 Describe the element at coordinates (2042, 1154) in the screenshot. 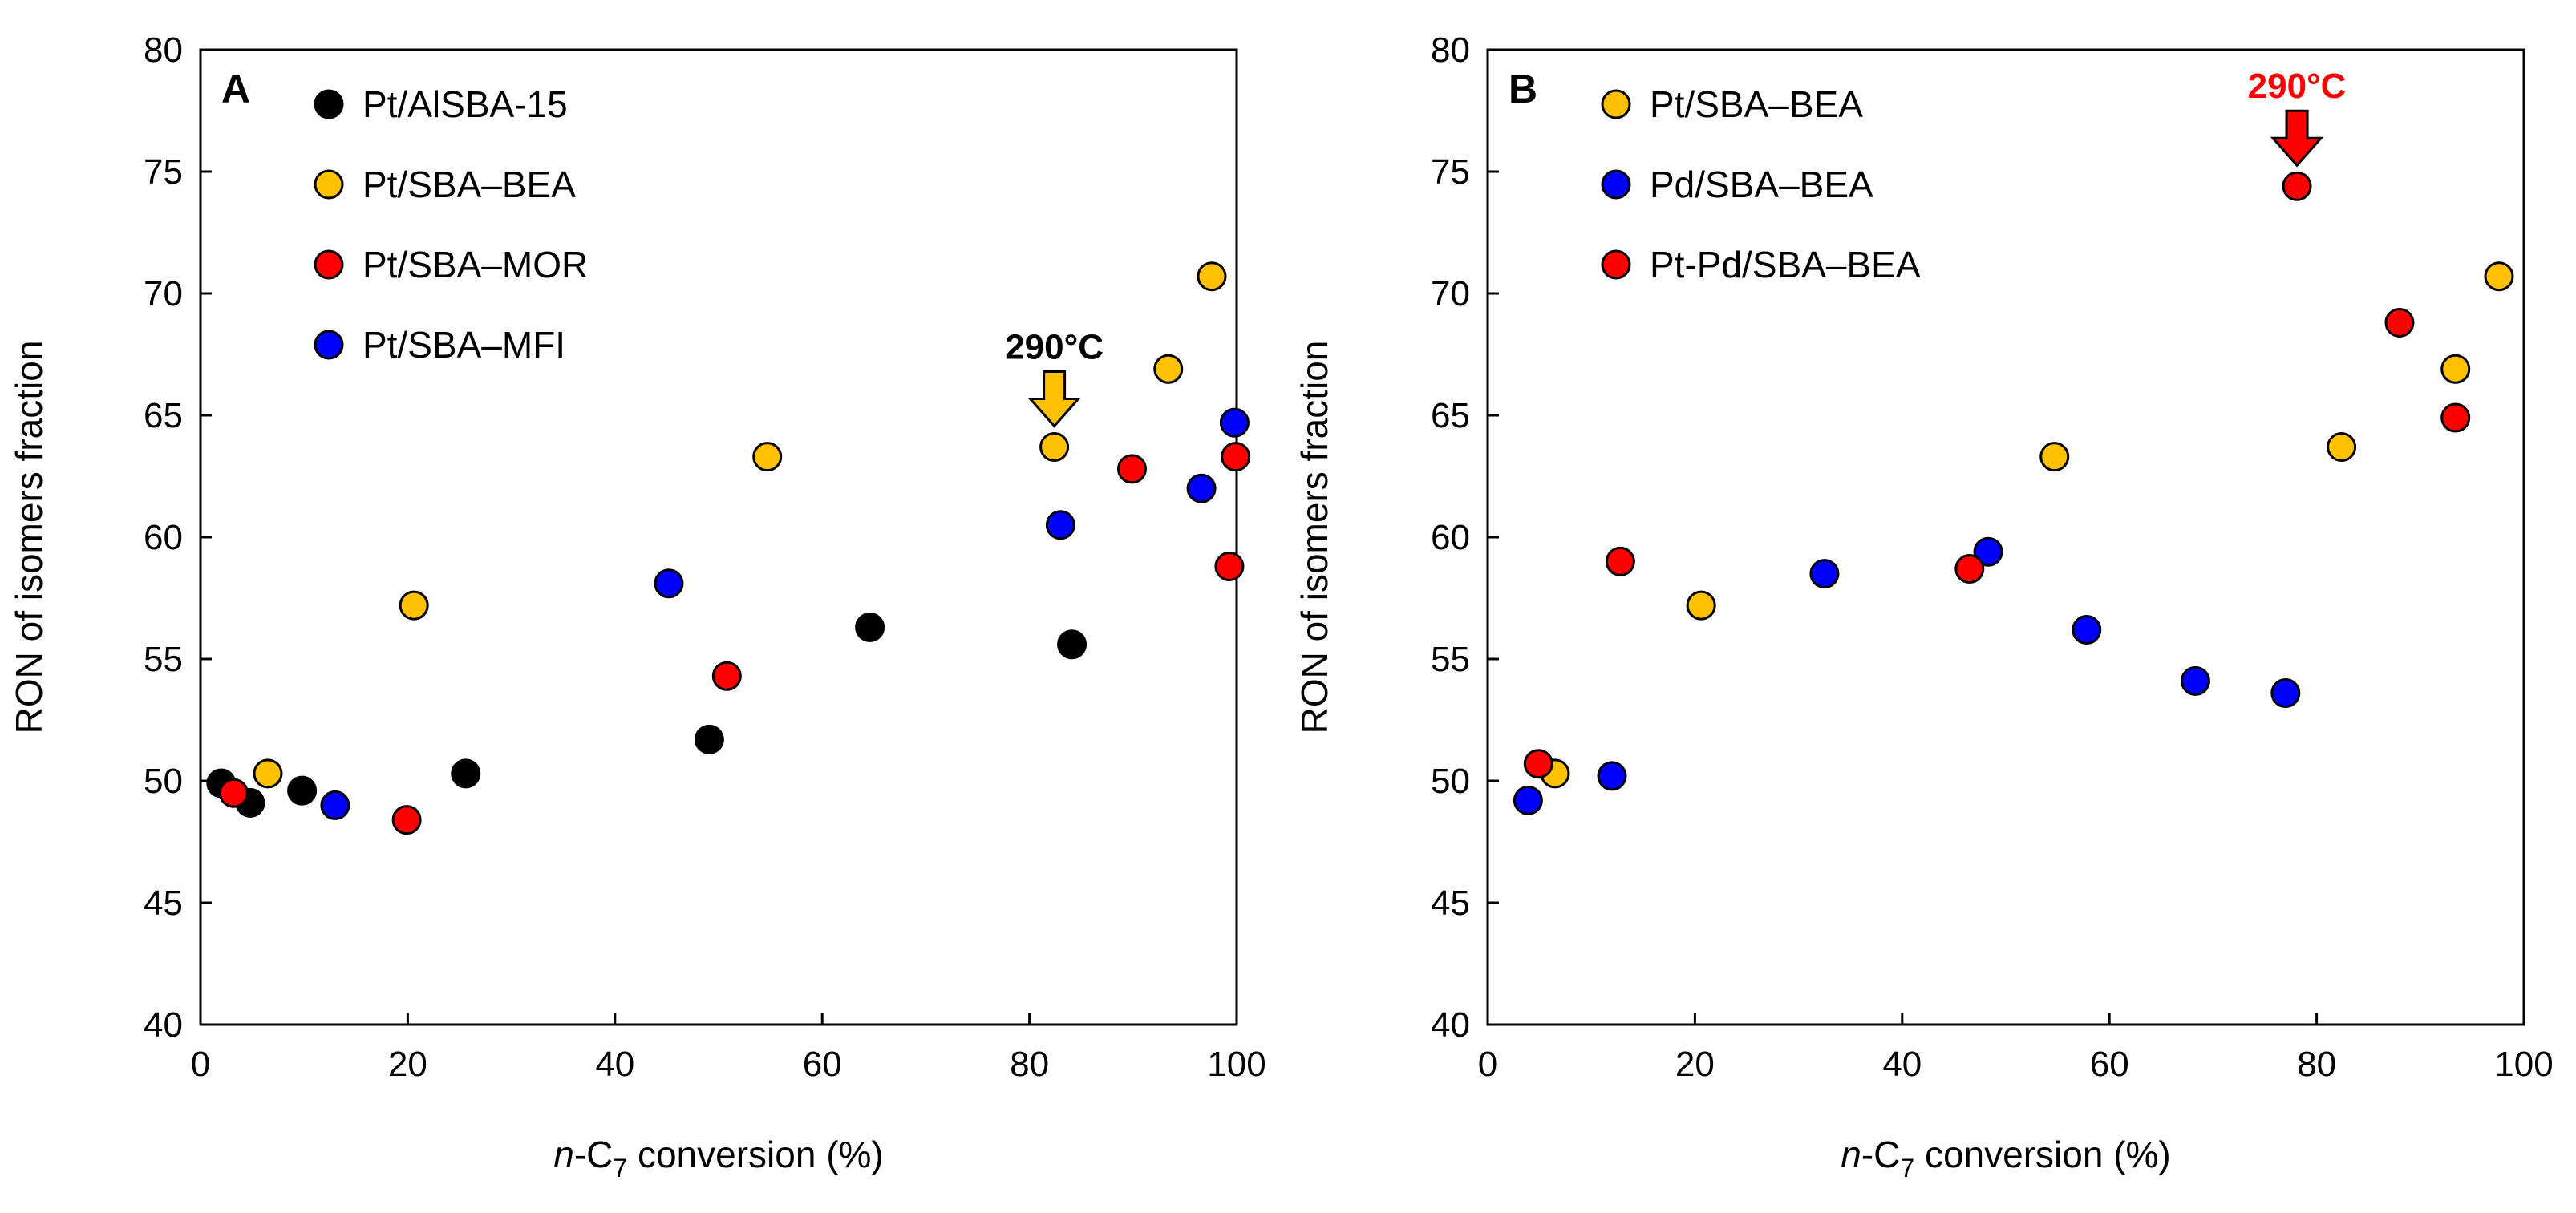

I see `panel-b-xlabel-post: conversion (%)` at that location.